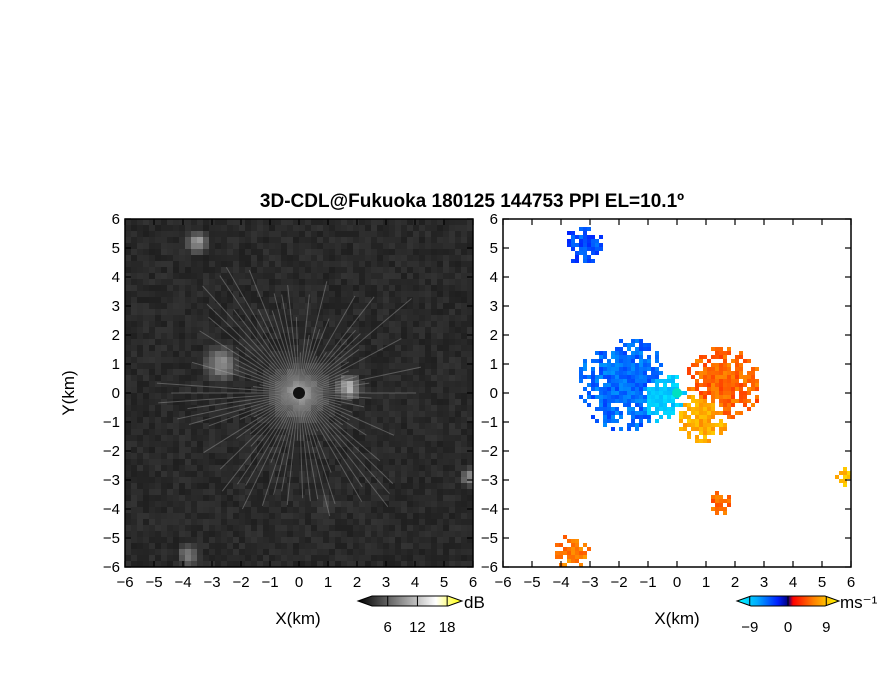  I want to click on y-tick-label: −3, so click(111, 480).